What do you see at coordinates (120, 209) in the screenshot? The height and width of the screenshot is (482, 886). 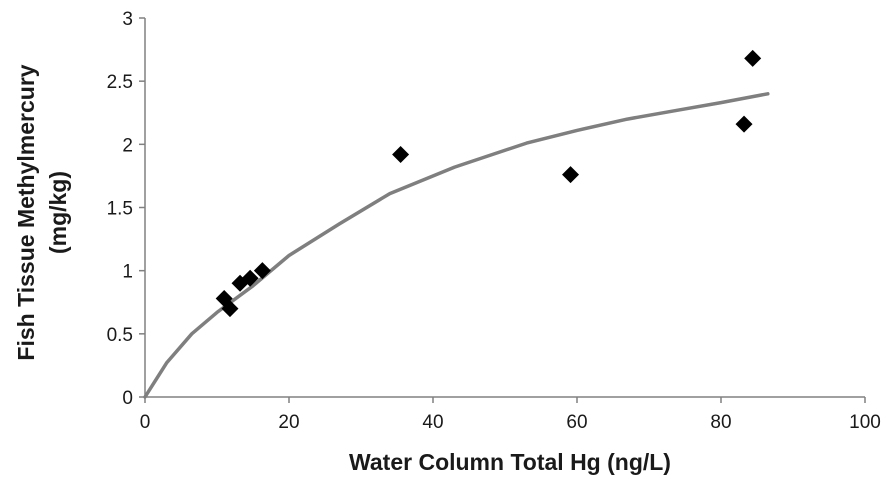 I see `y-tick-label: 1.5` at bounding box center [120, 209].